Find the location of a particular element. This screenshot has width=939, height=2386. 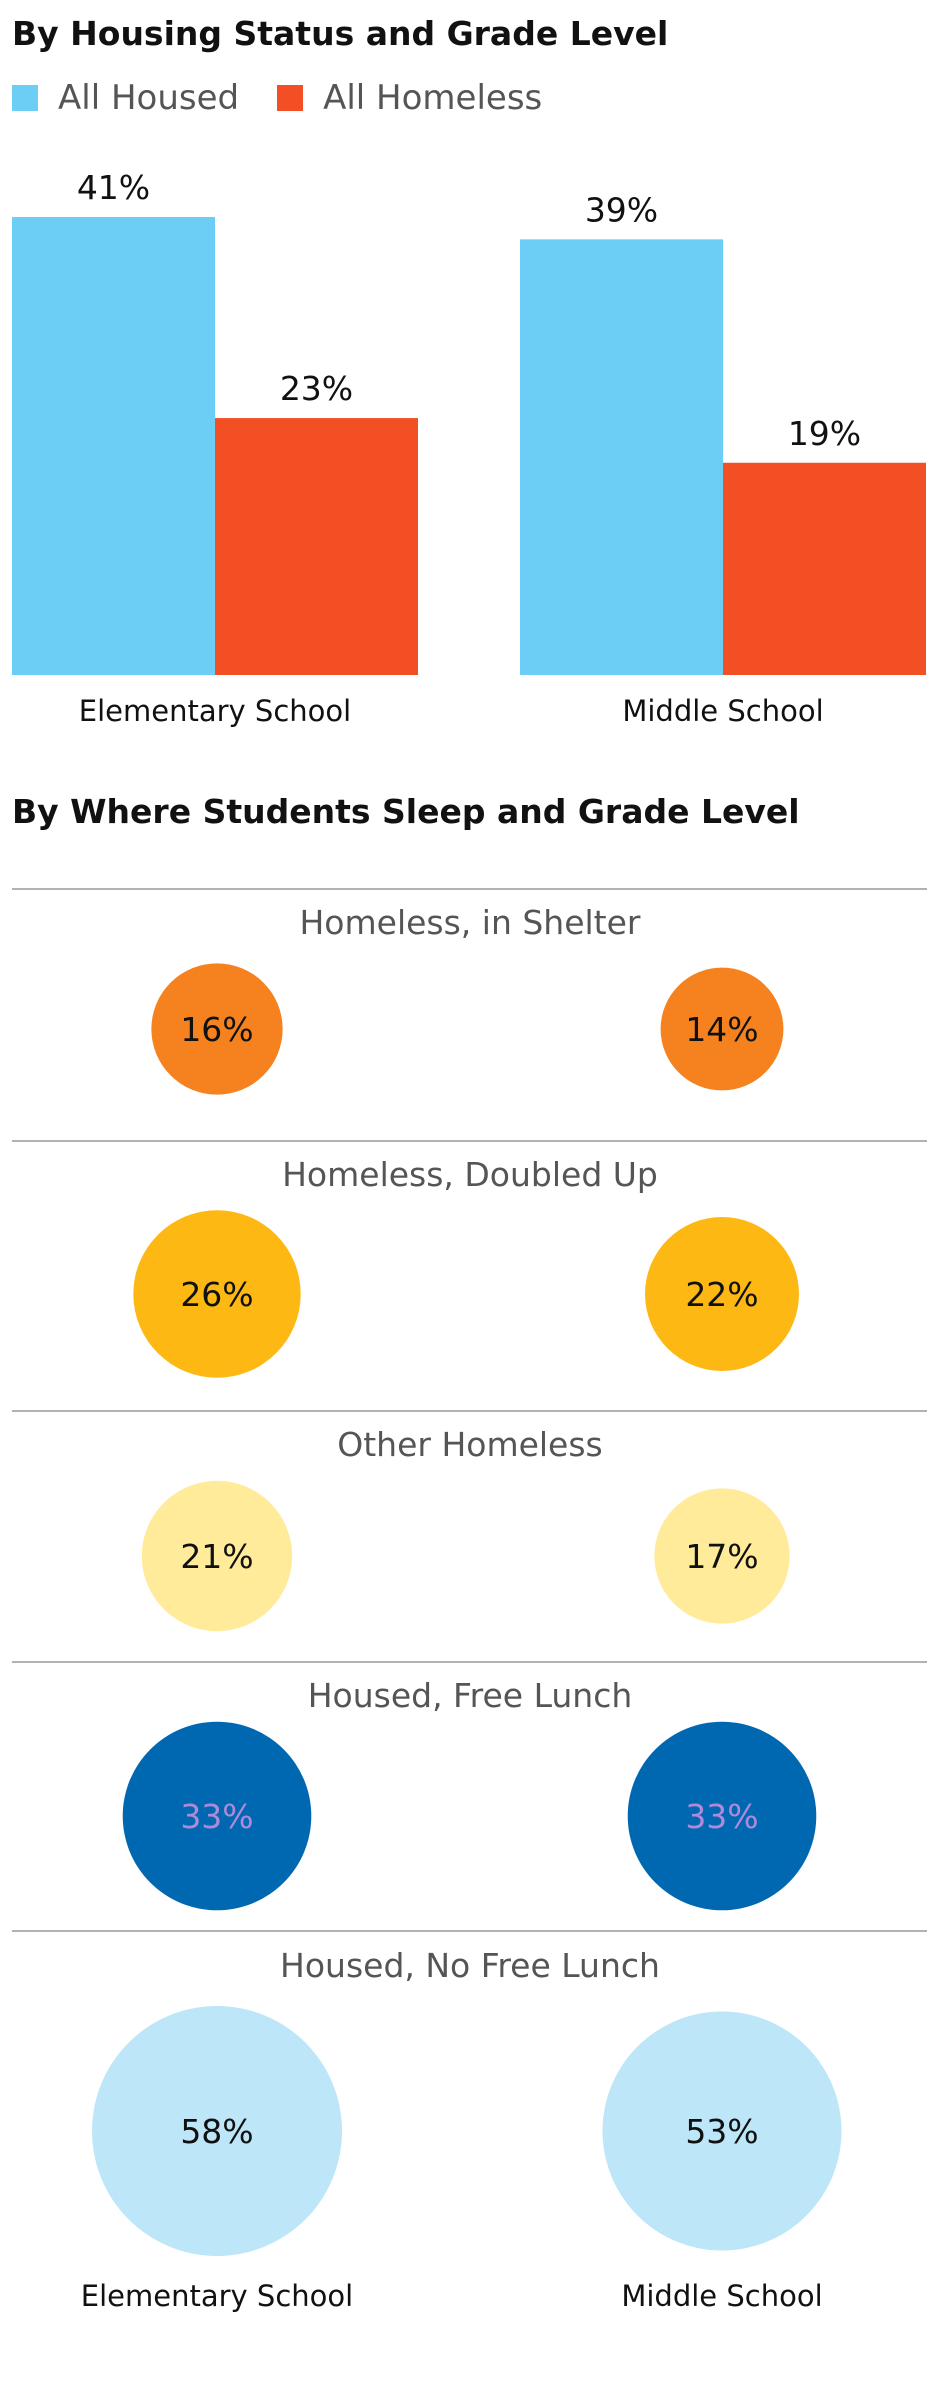

bubble-other-homeless-middle-school is located at coordinates (722, 1556).